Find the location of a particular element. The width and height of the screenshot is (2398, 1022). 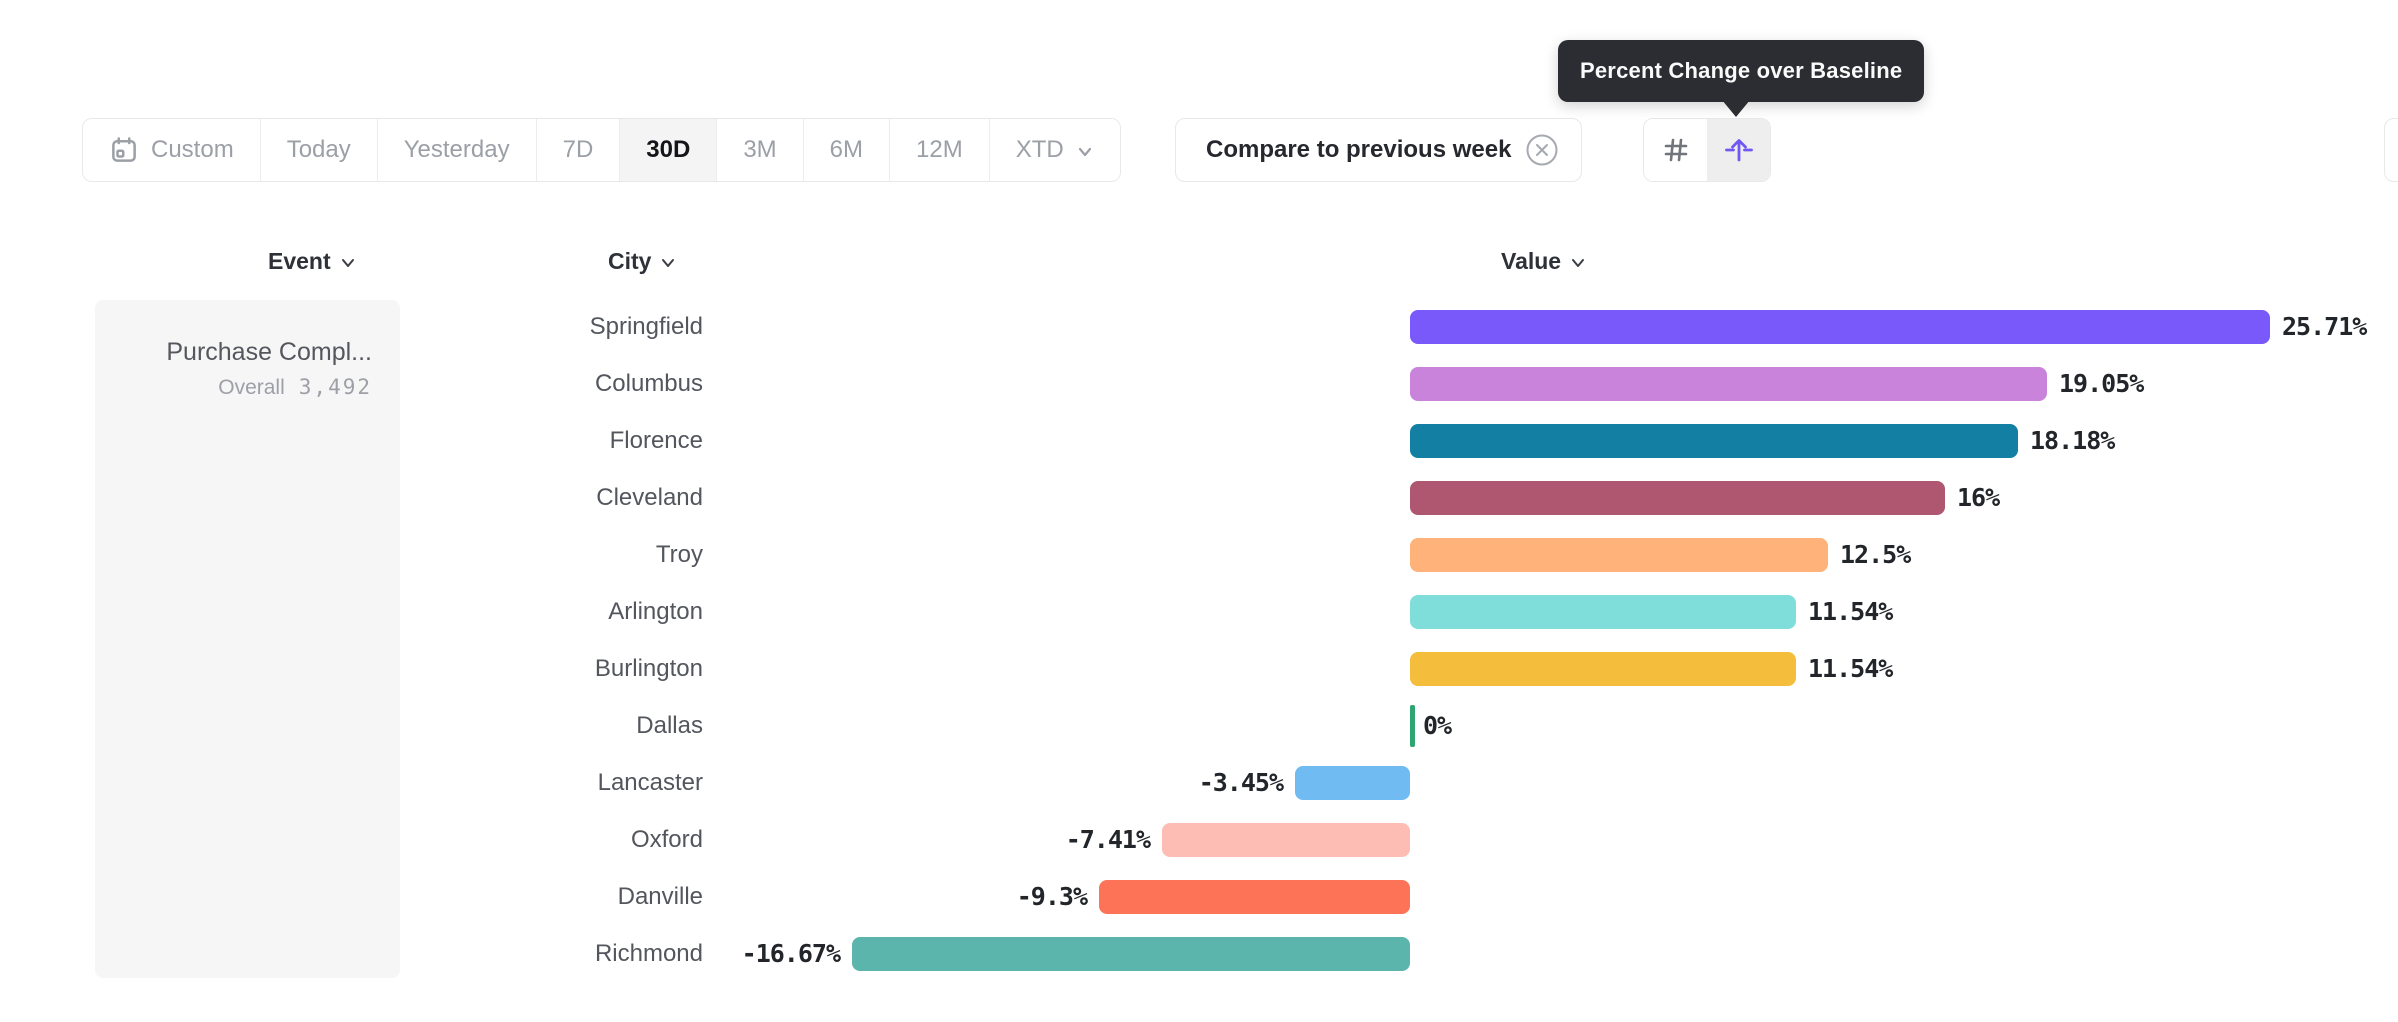

calendar-icon is located at coordinates (124, 150).